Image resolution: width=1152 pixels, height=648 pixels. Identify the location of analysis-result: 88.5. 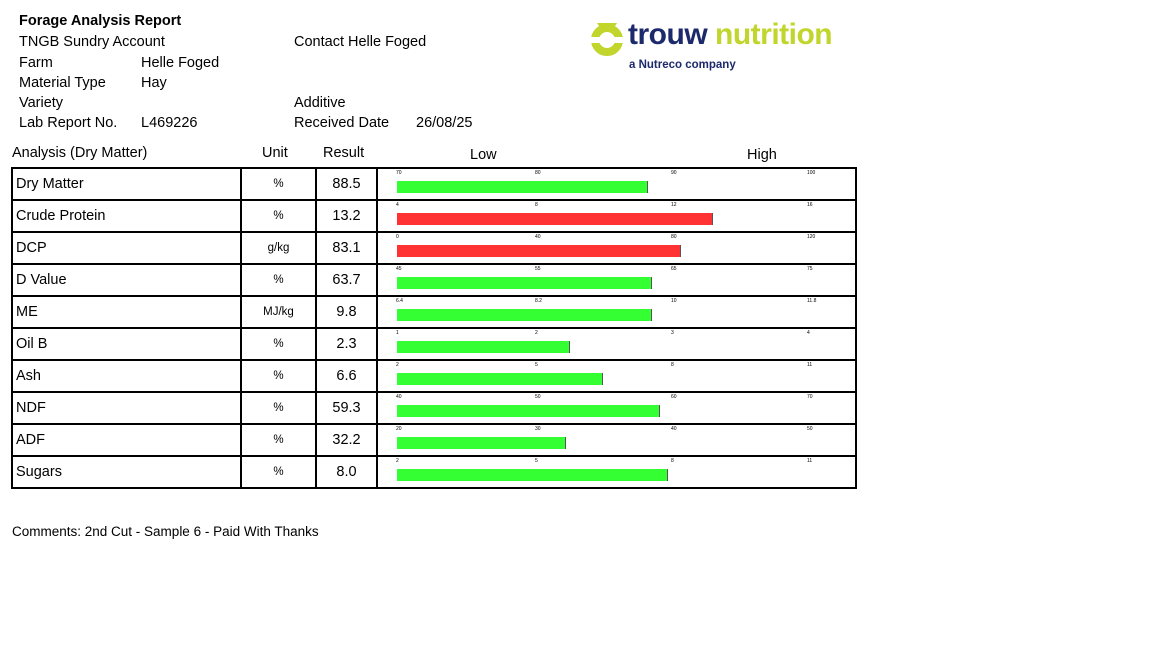
(347, 184).